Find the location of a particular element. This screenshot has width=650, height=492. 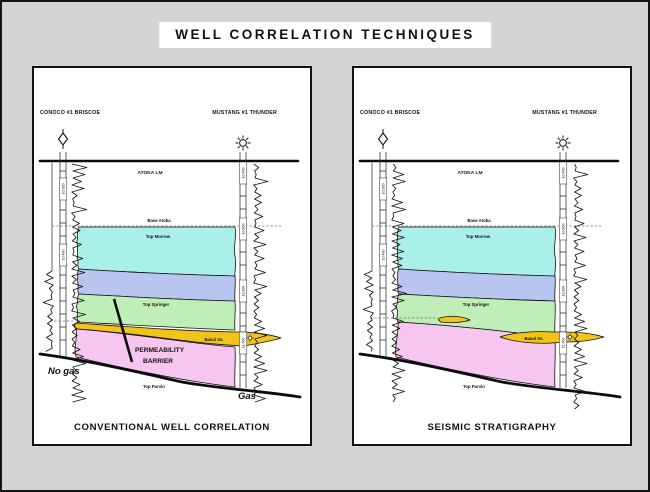

band-top-parvin is located at coordinates (155, 358).